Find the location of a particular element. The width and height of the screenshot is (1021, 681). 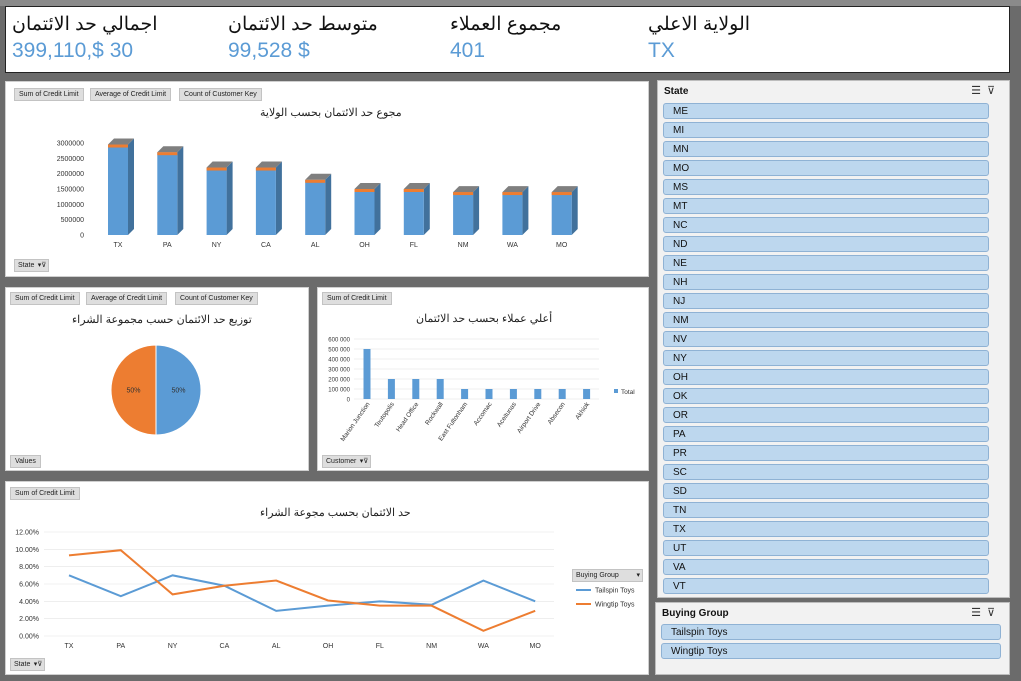

y-tick-label: 500 000 is located at coordinates (339, 351).